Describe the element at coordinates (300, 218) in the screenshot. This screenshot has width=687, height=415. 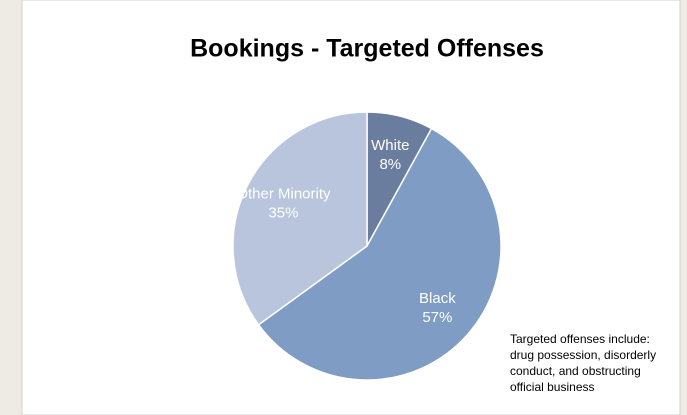
I see `pie-slice` at that location.